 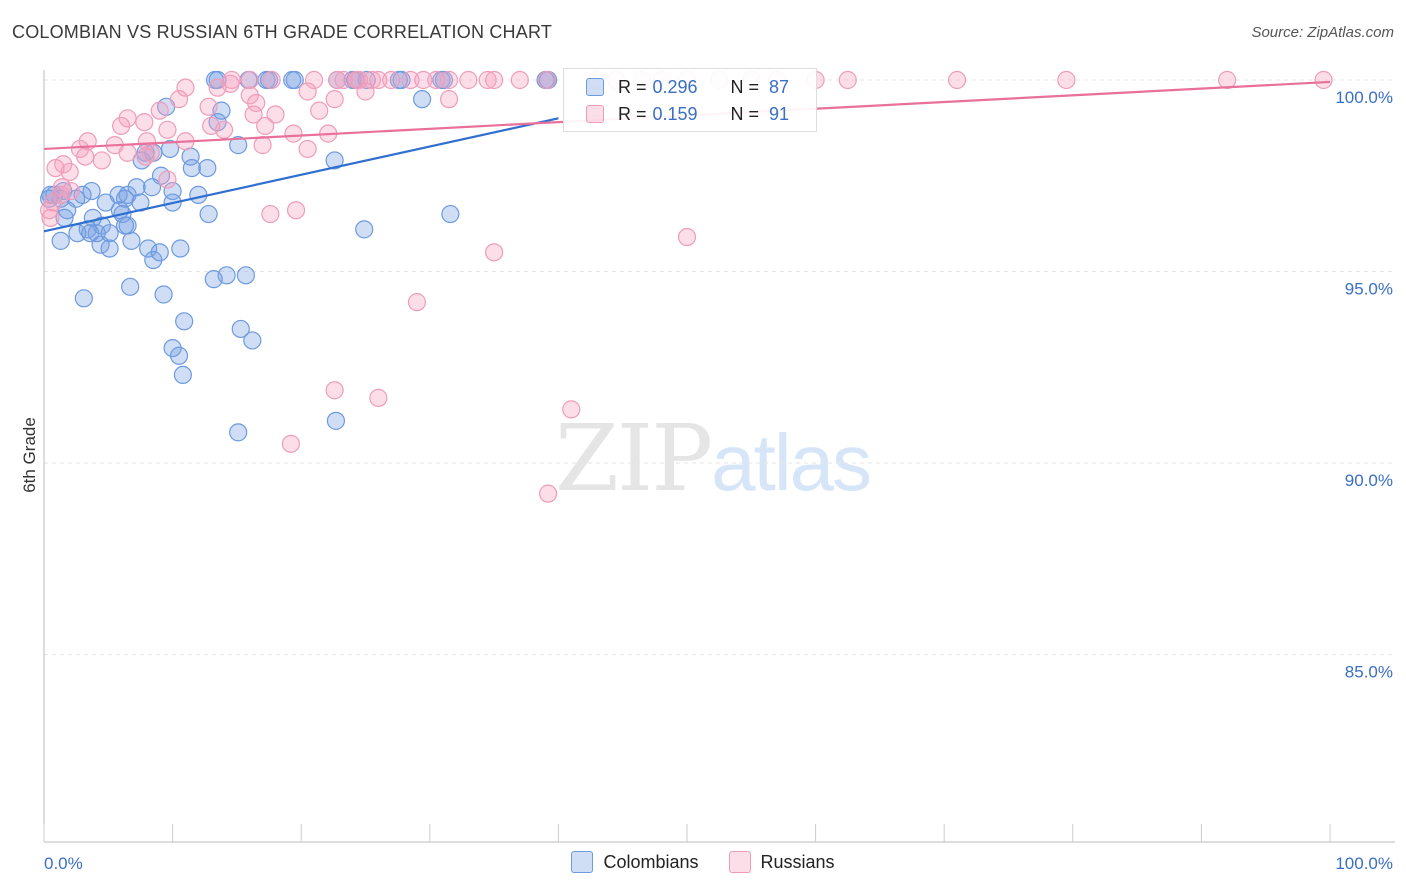 I want to click on r-value: 0.296, so click(x=675, y=86).